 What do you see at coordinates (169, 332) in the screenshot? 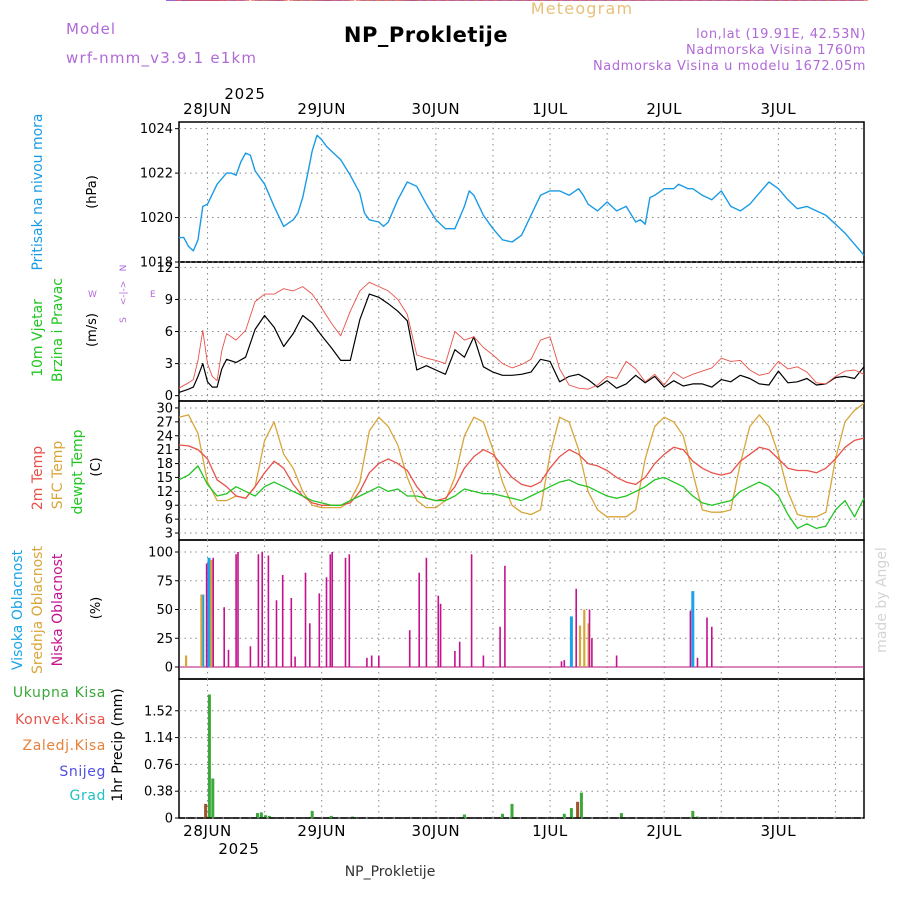
I see `wind-tick-label: 6` at bounding box center [169, 332].